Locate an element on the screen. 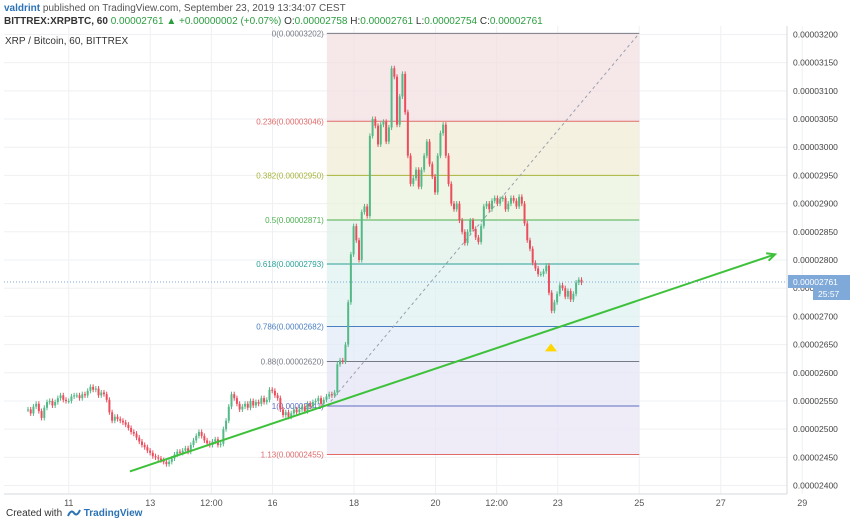 Image resolution: width=850 pixels, height=526 pixels. y-tick-label: 0.00003100 is located at coordinates (815, 91).